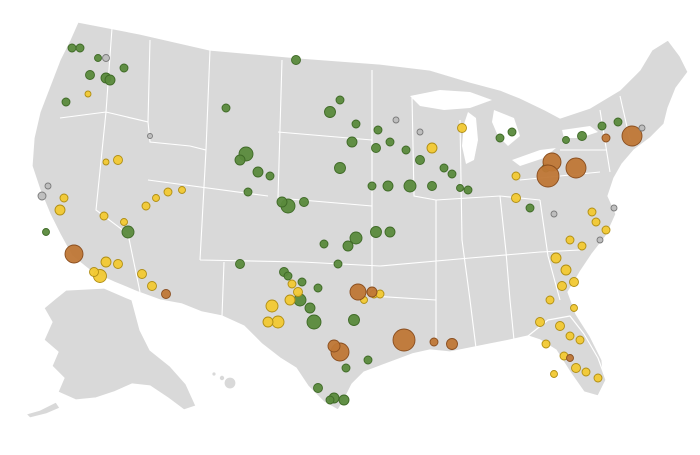 The image size is (700, 455). Describe the element at coordinates (470, 138) in the screenshot. I see `lake-michigan` at that location.